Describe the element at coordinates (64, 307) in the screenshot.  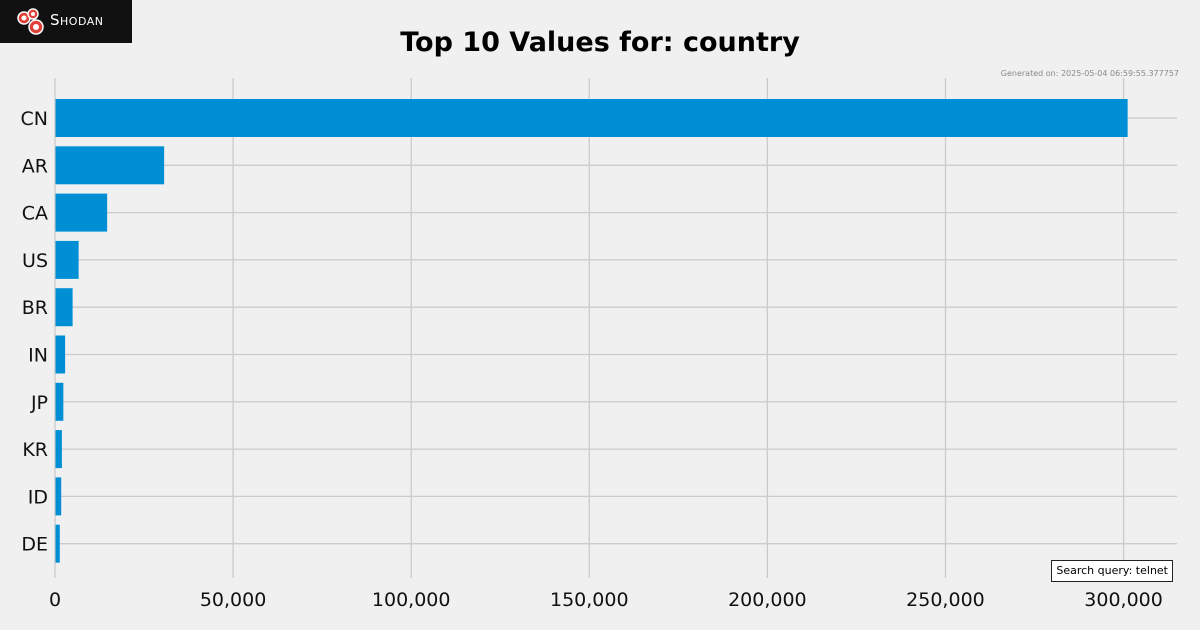
I see `bar-br` at that location.